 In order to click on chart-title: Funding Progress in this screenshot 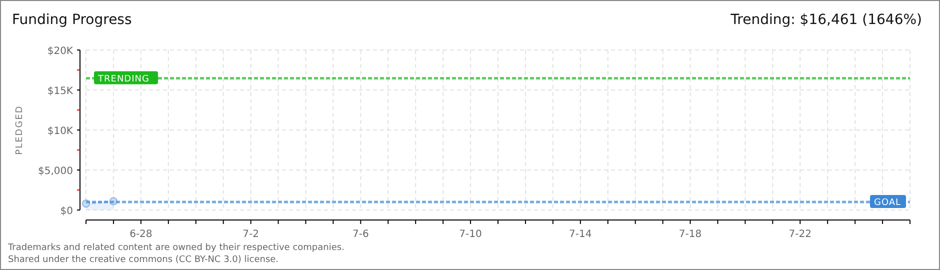, I will do `click(72, 20)`.